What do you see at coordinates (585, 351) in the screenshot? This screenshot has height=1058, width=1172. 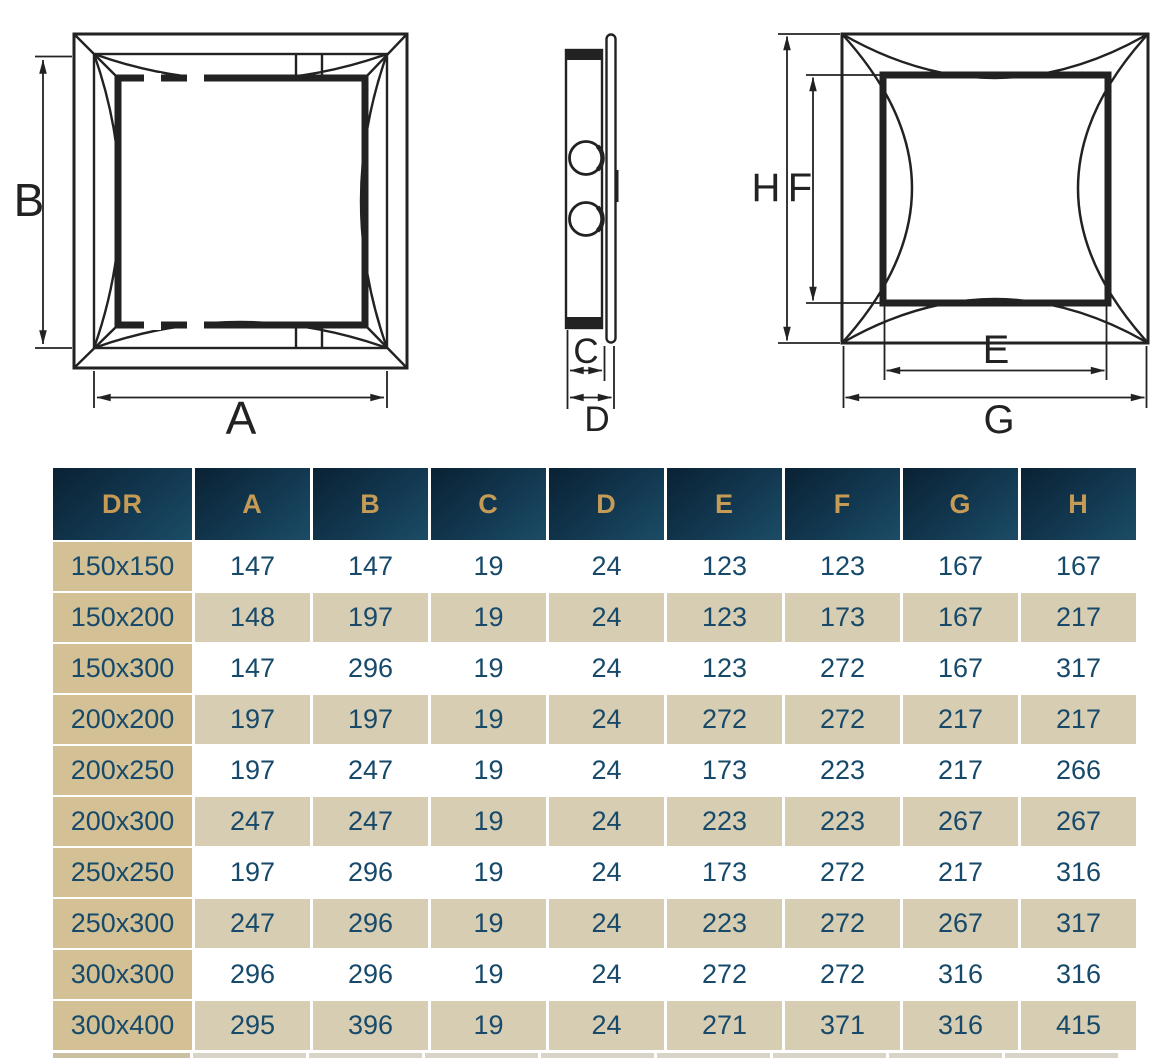 I see `dimension-label-c: C` at bounding box center [585, 351].